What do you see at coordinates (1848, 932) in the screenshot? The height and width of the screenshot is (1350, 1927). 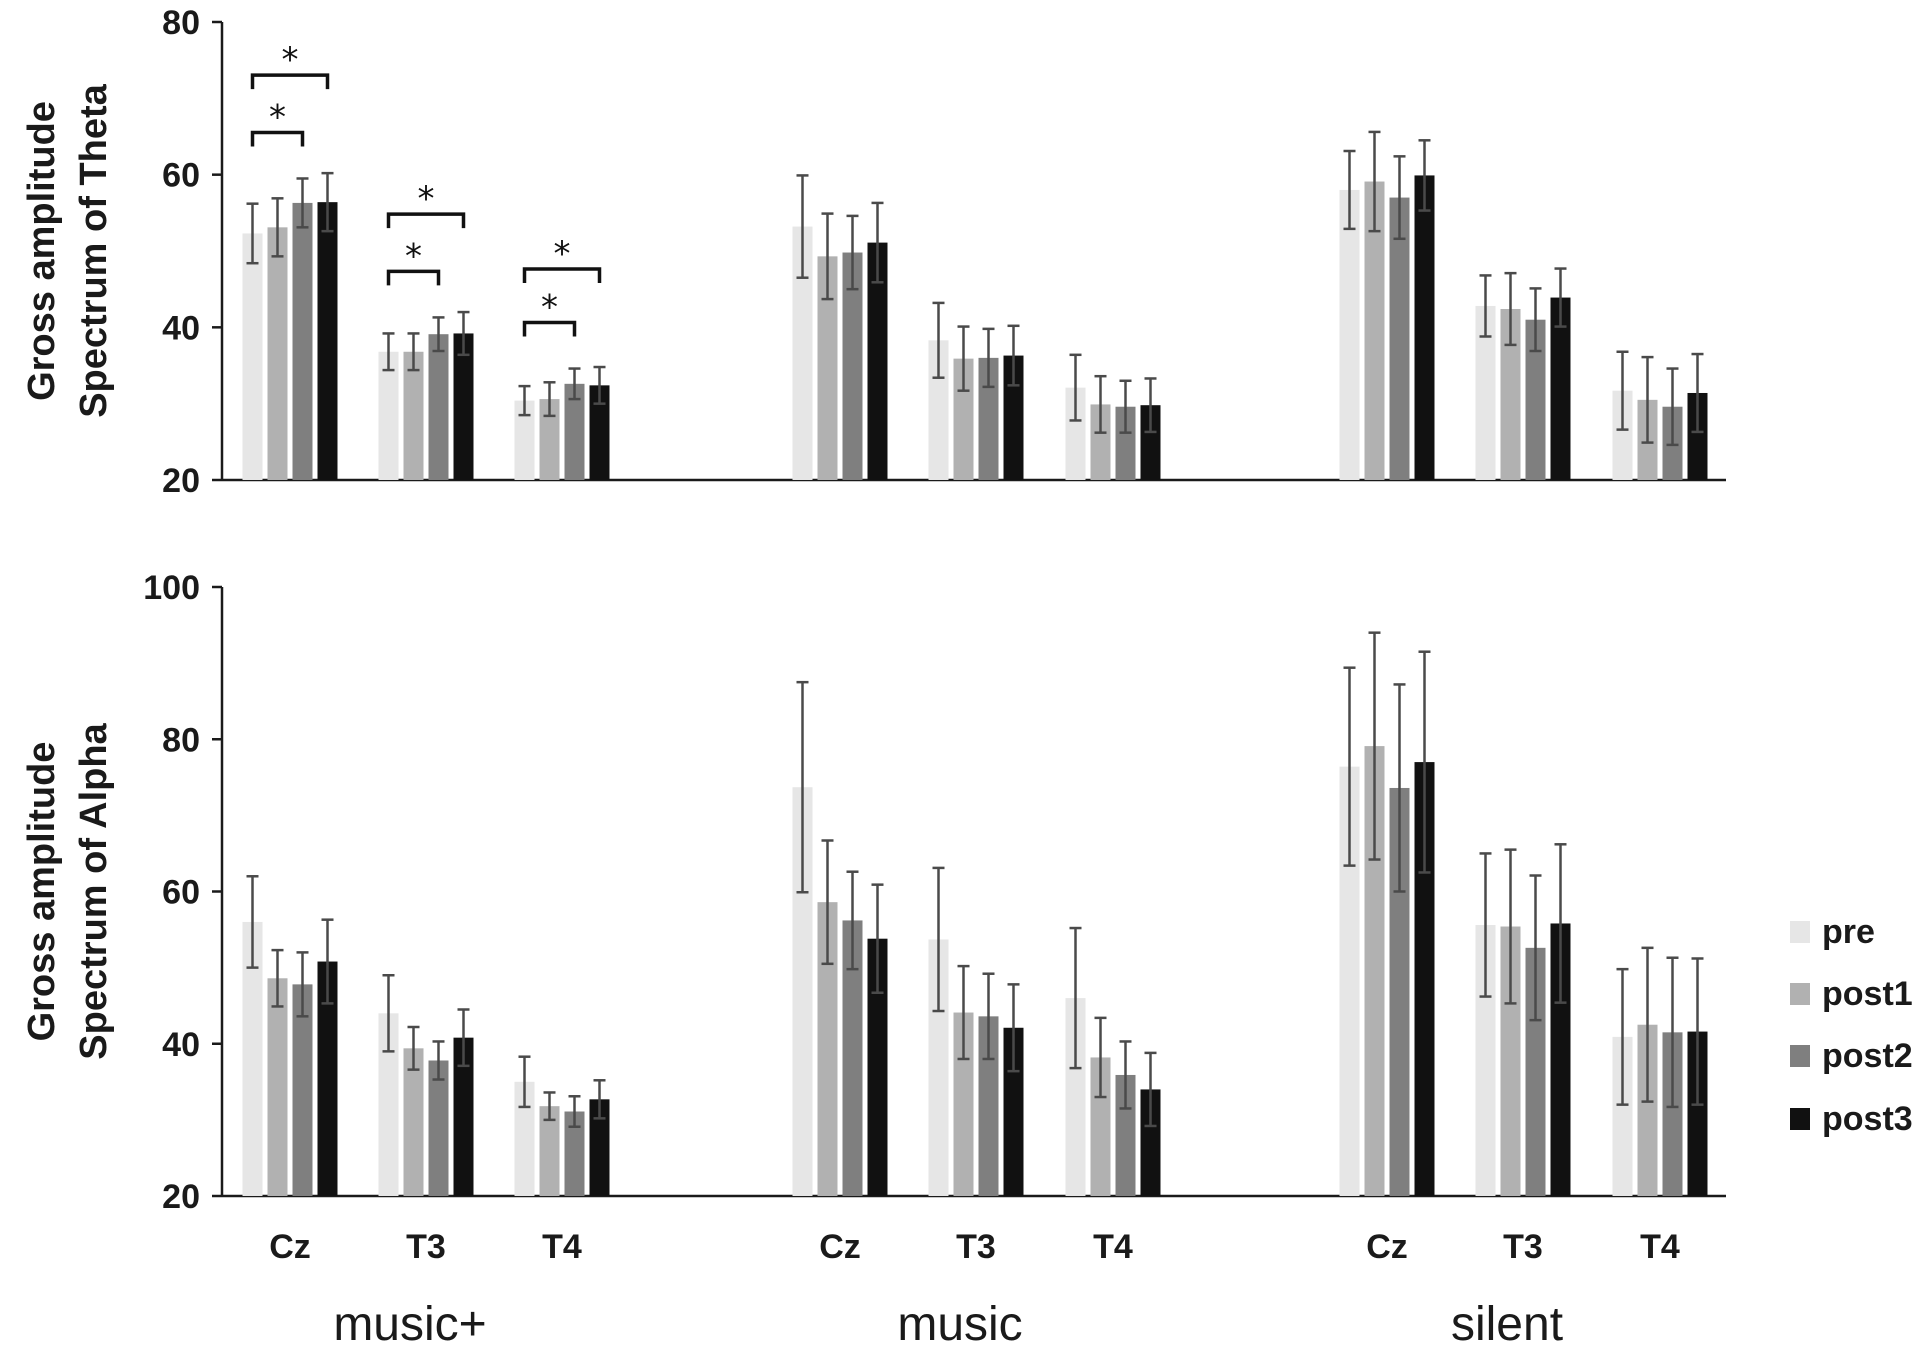 I see `legend-label-pre: pre` at bounding box center [1848, 932].